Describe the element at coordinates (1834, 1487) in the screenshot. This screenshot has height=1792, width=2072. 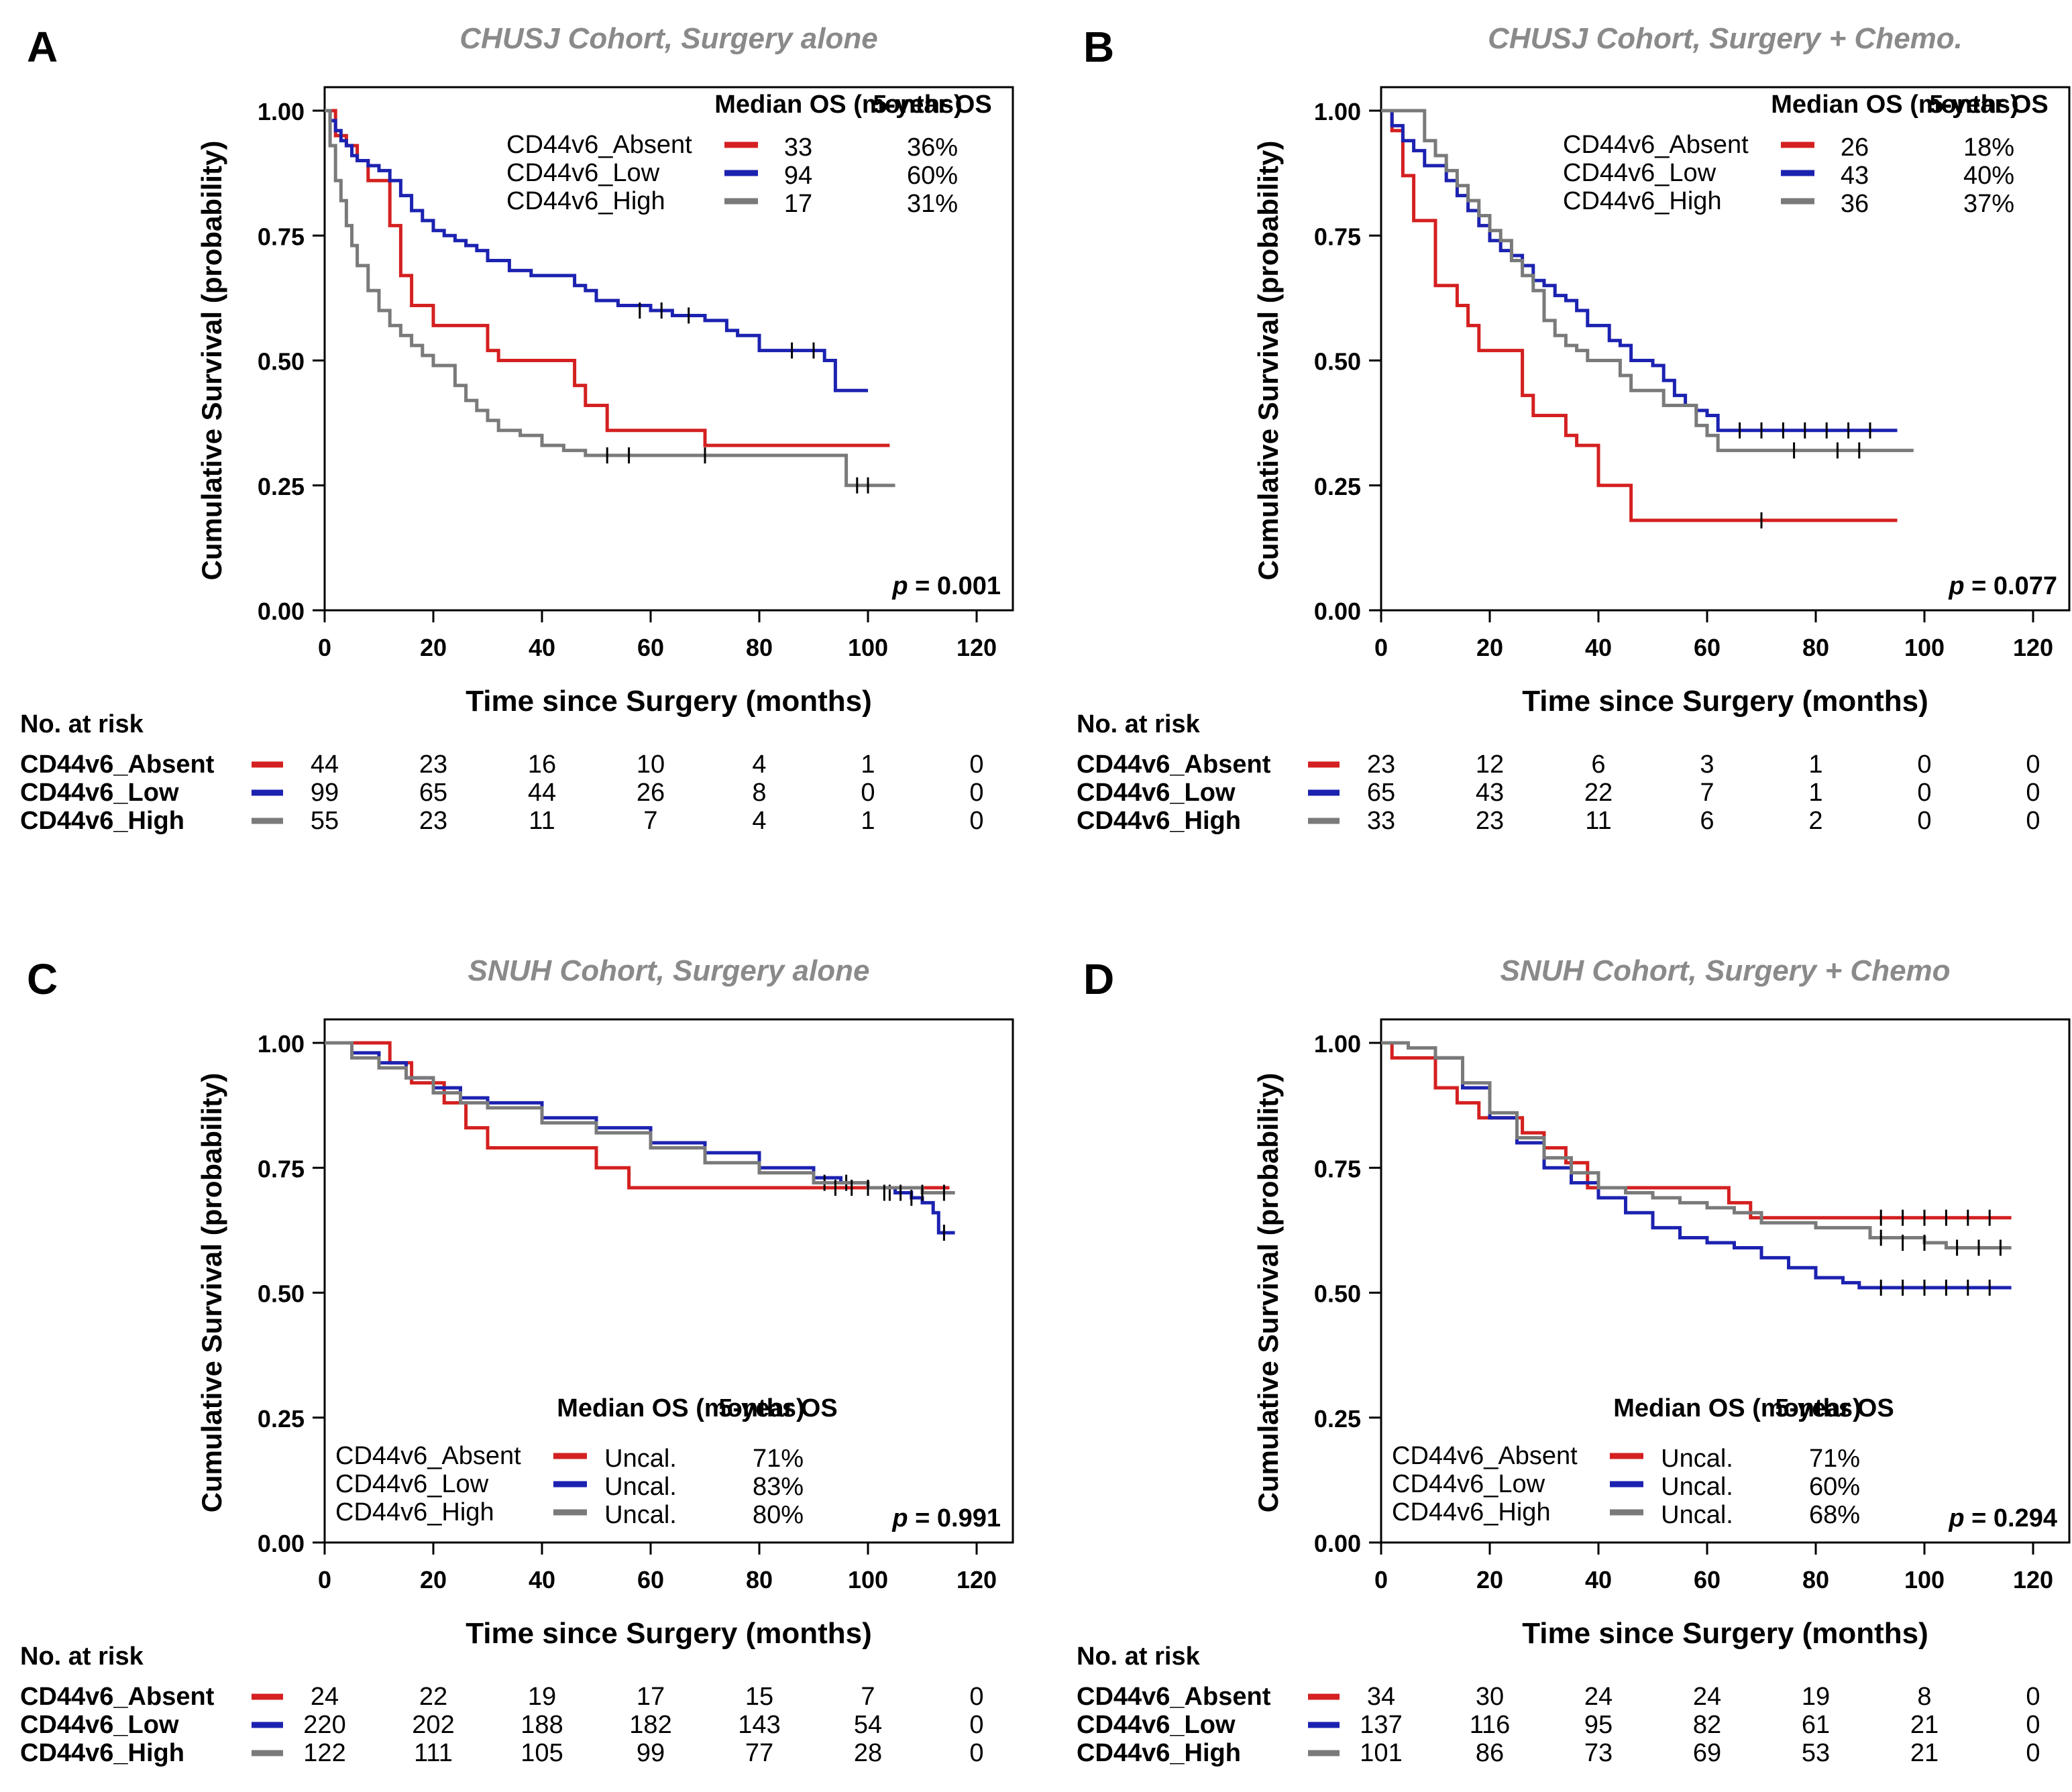
I see `legend-five-year: 60%` at that location.